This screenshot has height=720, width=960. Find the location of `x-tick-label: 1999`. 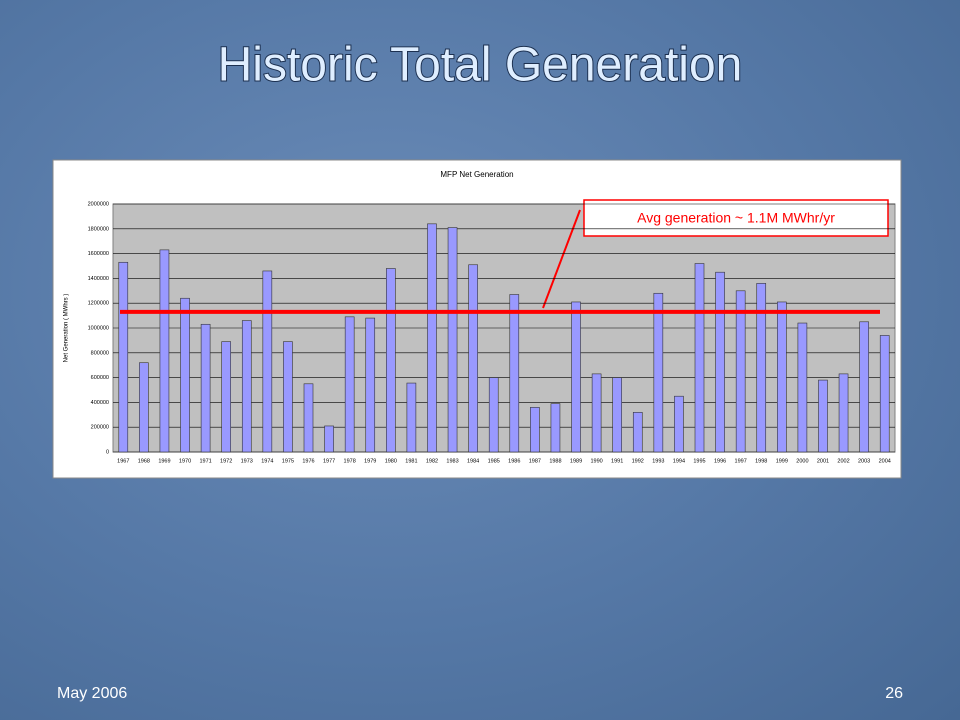

x-tick-label: 1999 is located at coordinates (782, 461).